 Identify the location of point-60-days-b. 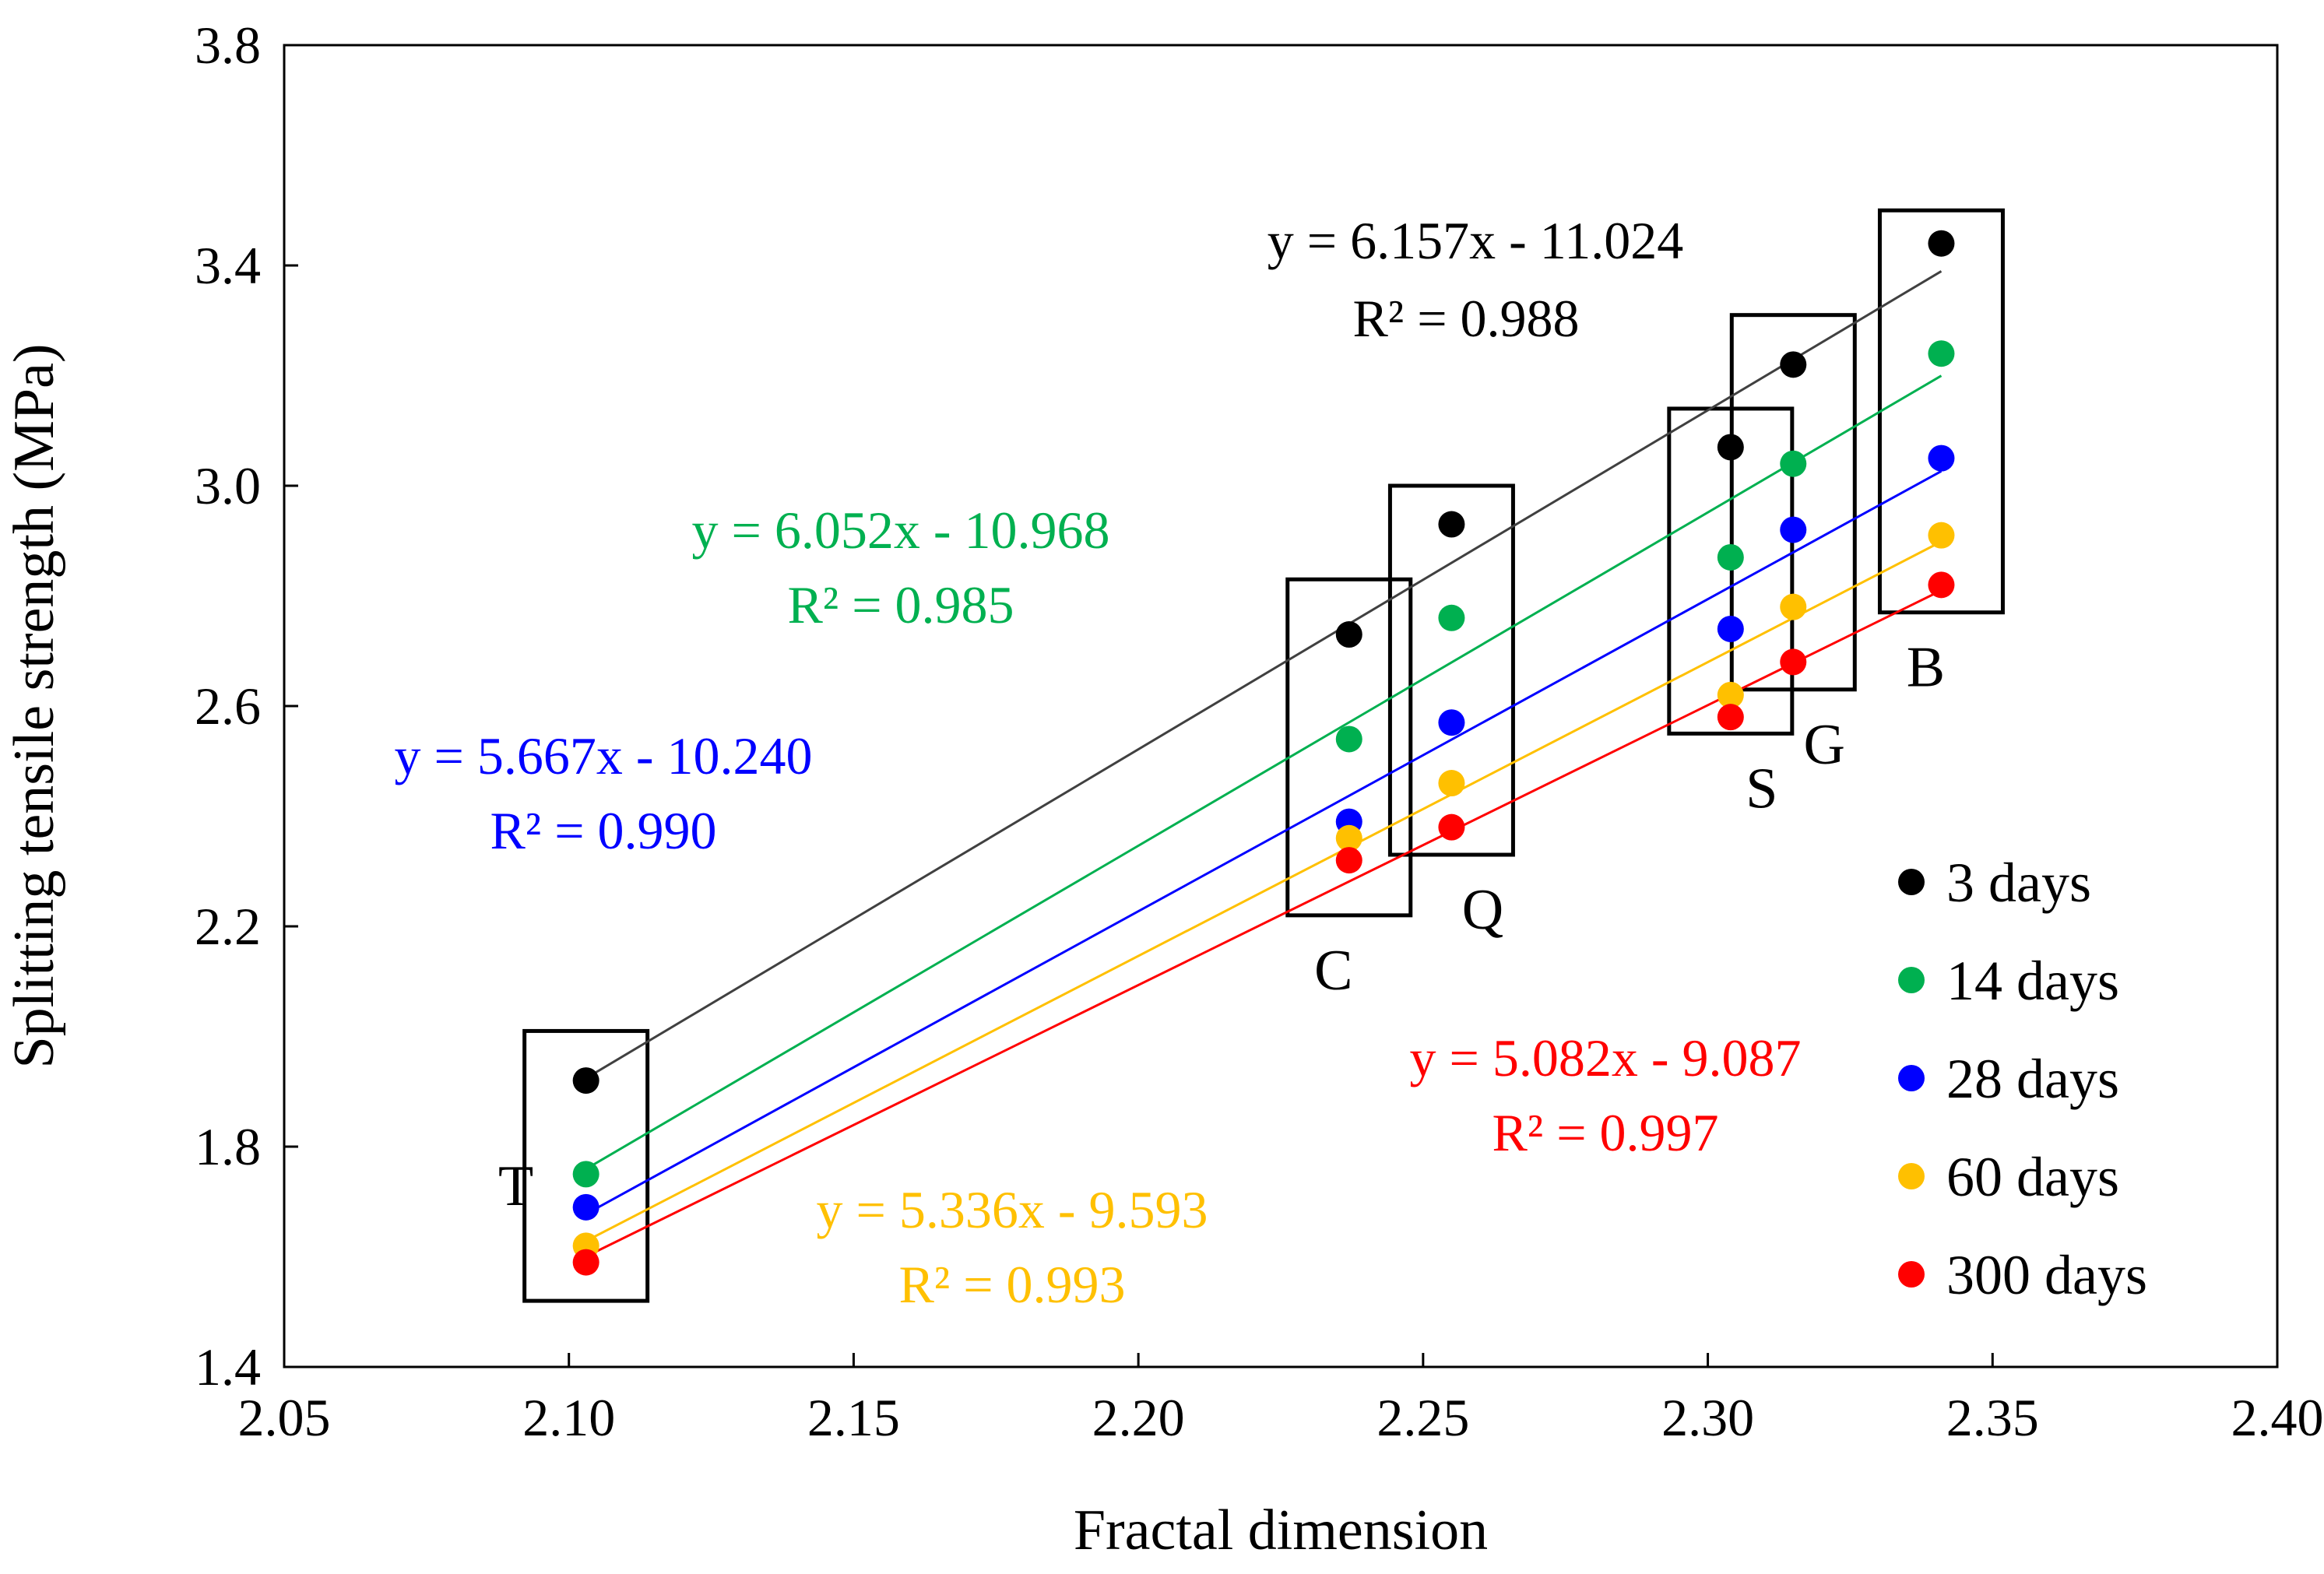
(1941, 535).